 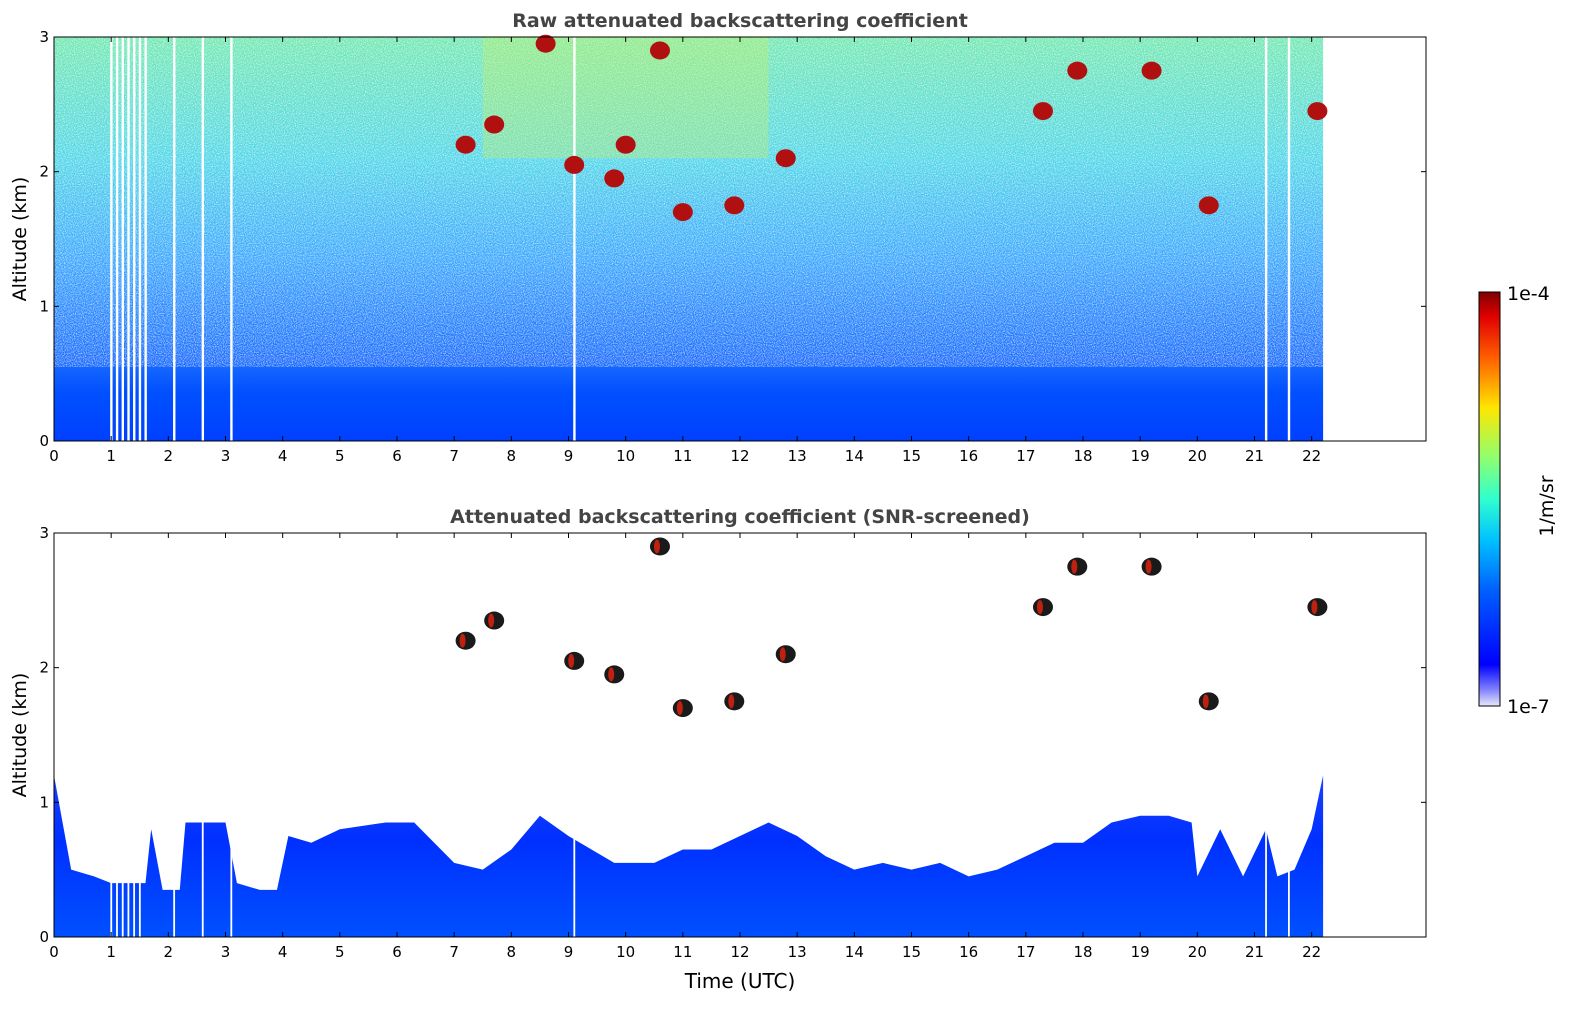 I want to click on xtick-label-22: 22, so click(x=1311, y=952).